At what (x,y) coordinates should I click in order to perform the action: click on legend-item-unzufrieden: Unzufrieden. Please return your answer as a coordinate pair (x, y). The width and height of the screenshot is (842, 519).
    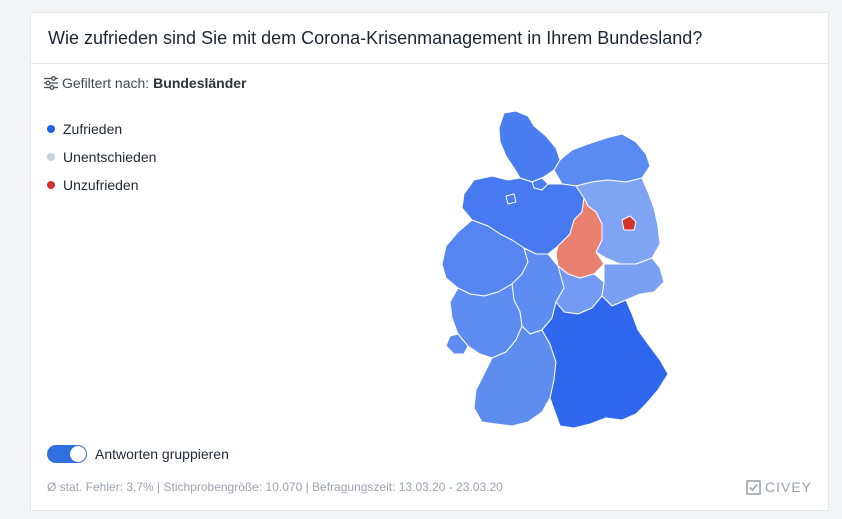
    Looking at the image, I should click on (101, 185).